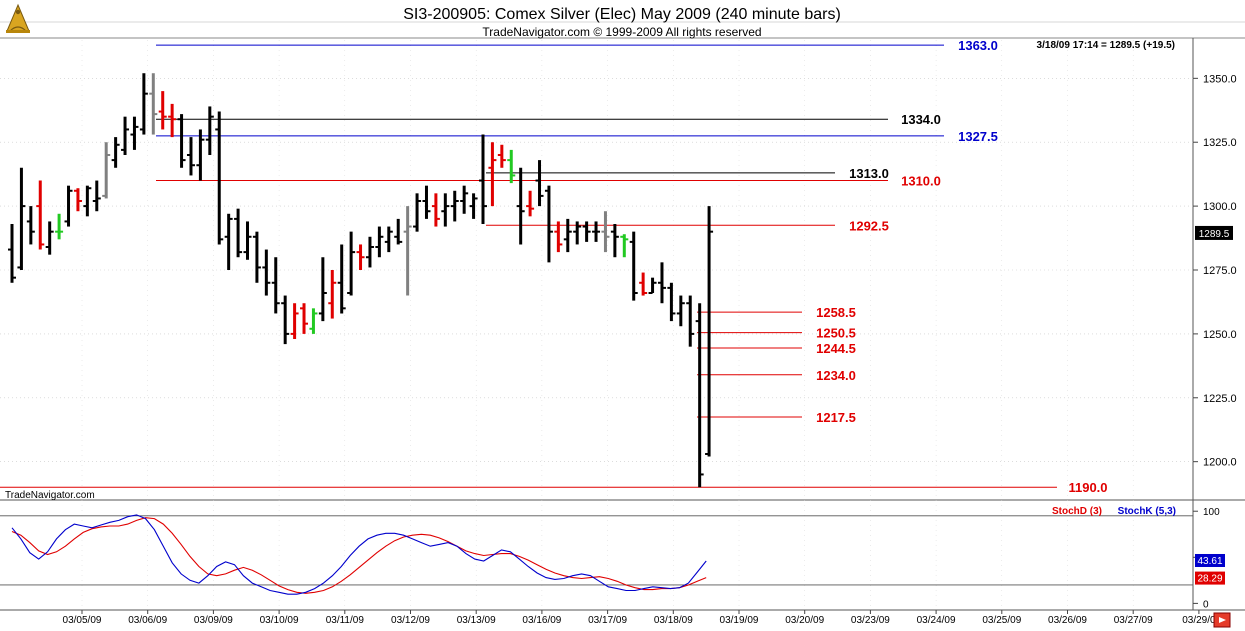 Image resolution: width=1245 pixels, height=631 pixels. What do you see at coordinates (836, 417) in the screenshot?
I see `level-label: 1217.5` at bounding box center [836, 417].